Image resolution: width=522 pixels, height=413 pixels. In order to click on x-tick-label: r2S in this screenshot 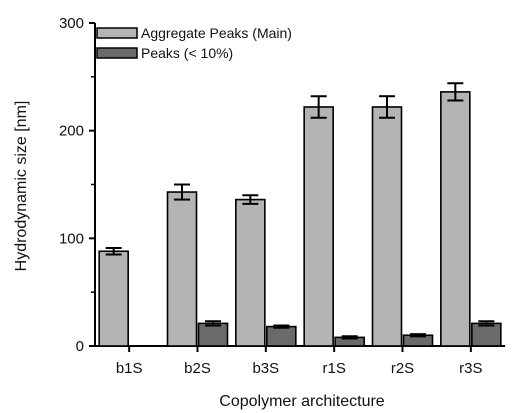, I will do `click(402, 368)`.